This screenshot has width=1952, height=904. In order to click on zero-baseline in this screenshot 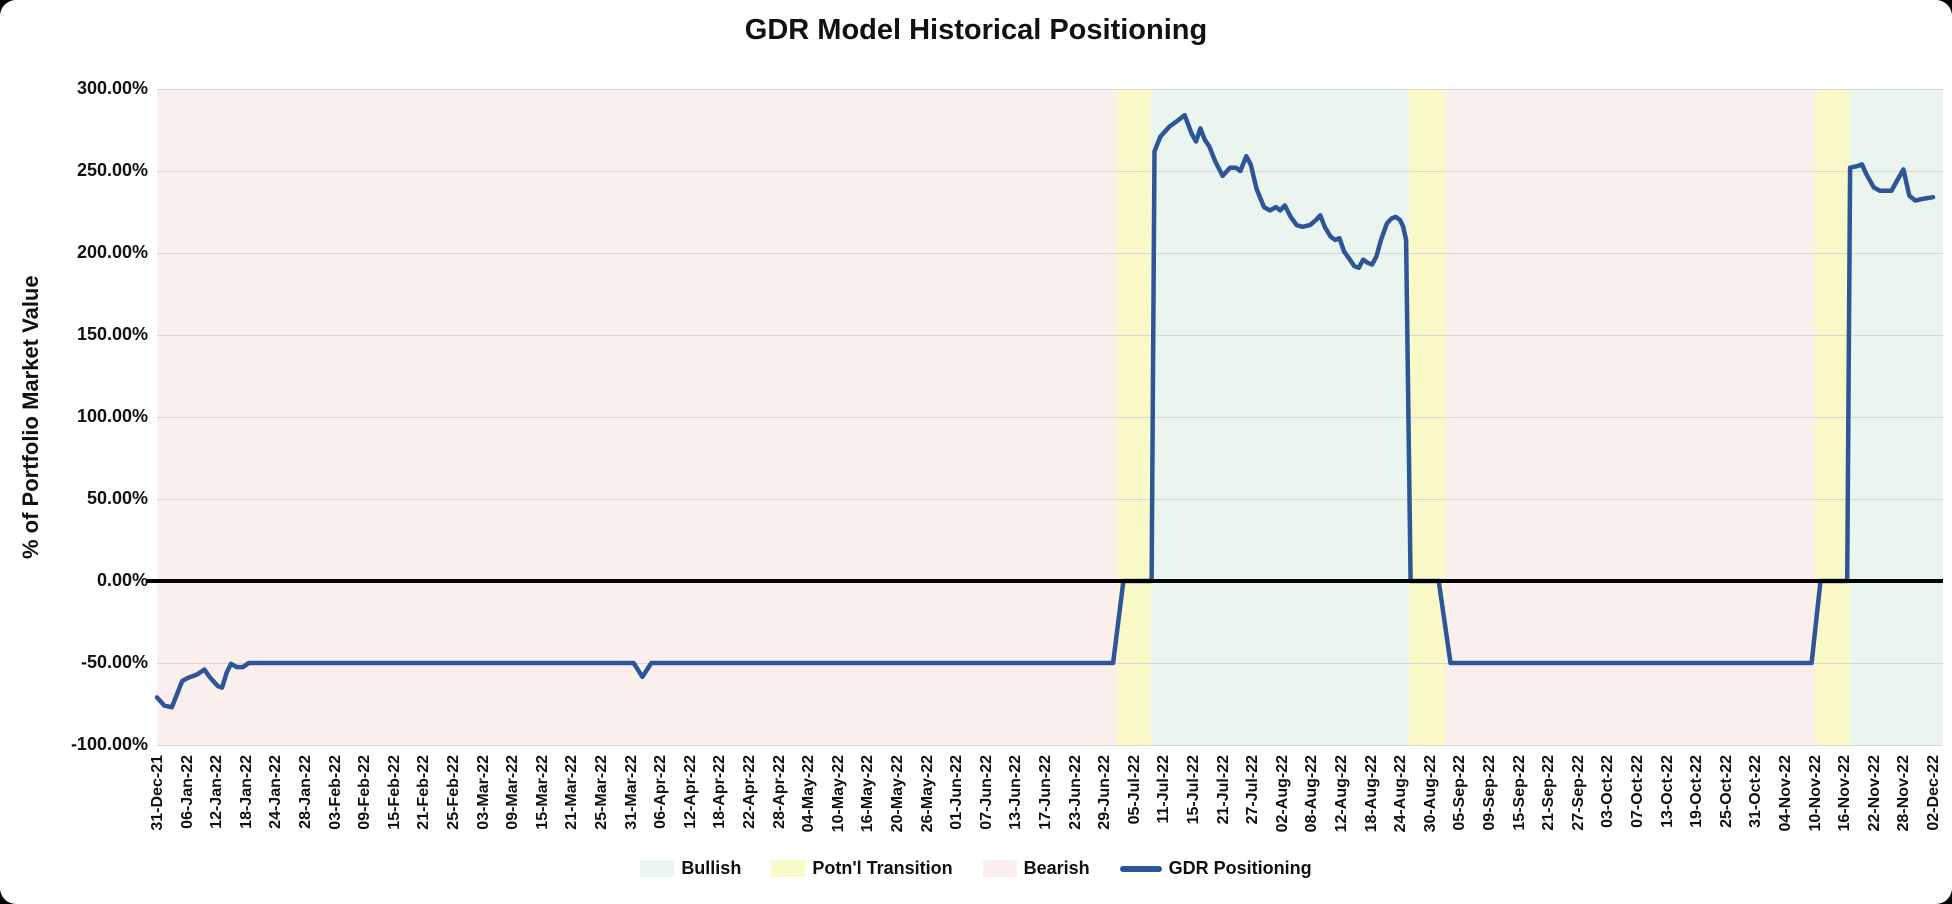, I will do `click(1045, 581)`.